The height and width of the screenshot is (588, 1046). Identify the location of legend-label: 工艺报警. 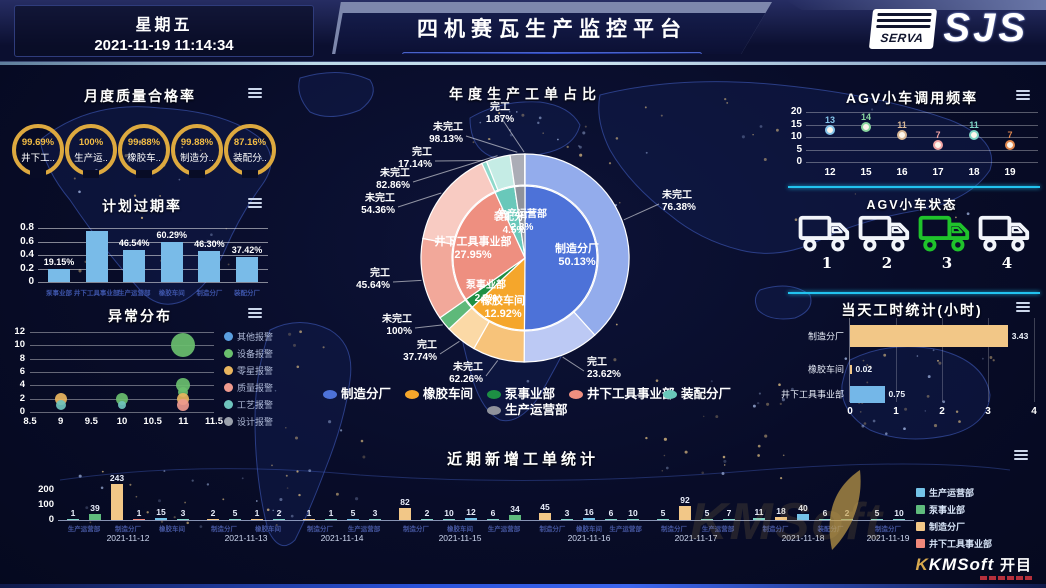
(255, 405).